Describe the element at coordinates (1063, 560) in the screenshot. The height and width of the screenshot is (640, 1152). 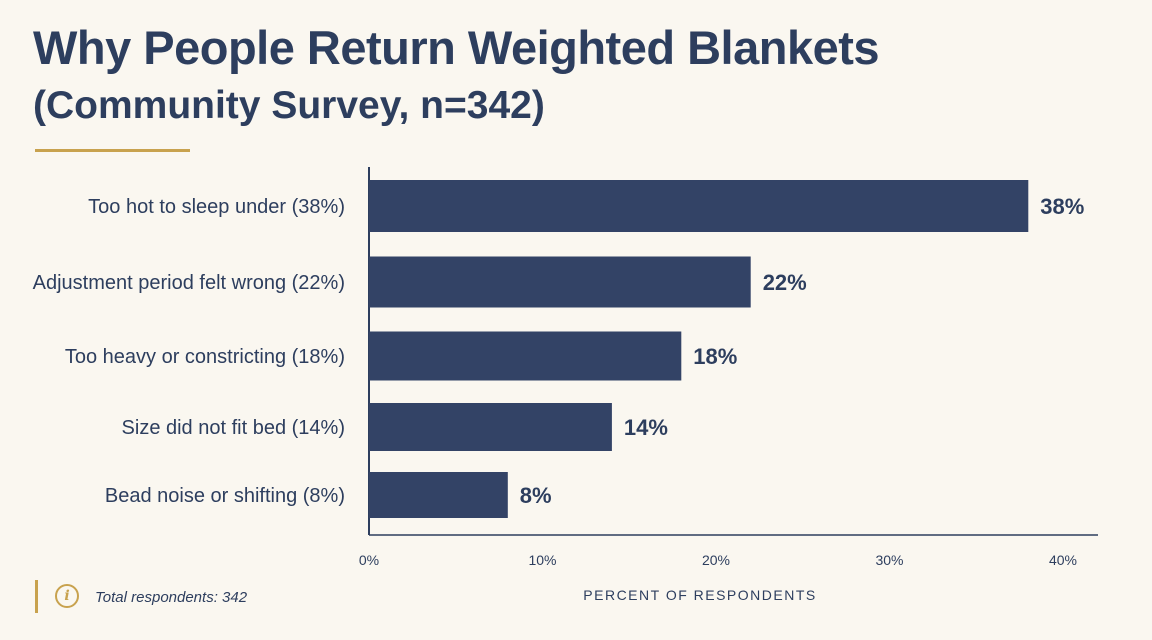
I see `x-tick-label: 40%` at that location.